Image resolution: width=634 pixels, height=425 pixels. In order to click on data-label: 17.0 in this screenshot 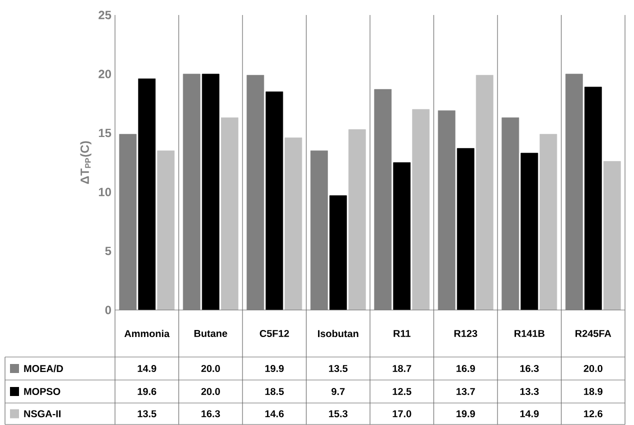, I will do `click(402, 414)`.